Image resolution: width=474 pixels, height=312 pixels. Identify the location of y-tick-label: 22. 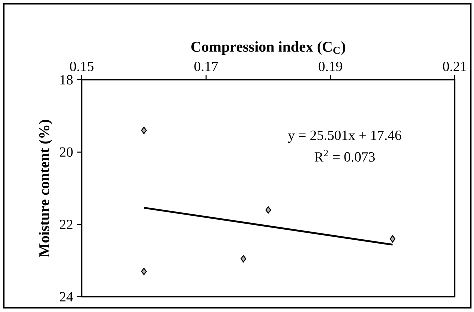
(66, 225).